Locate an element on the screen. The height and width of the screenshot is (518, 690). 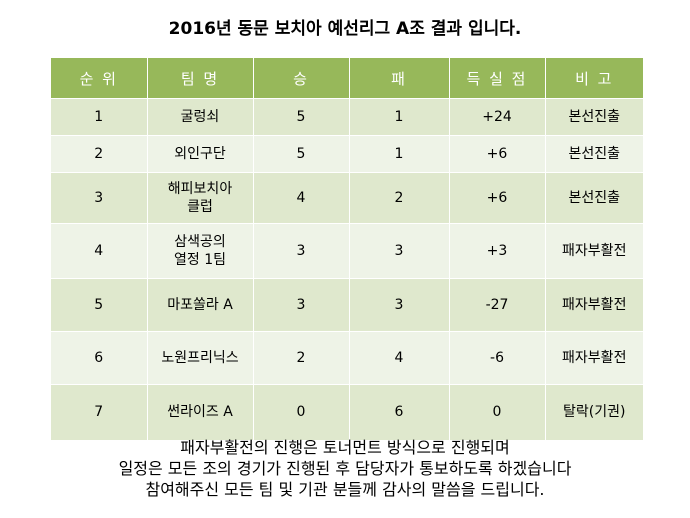
cell-rank: 5 is located at coordinates (99, 305).